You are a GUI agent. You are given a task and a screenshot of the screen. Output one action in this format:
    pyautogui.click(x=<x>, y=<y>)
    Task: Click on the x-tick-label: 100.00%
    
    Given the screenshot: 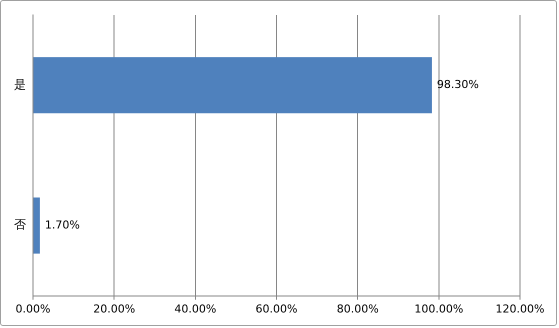 What is the action you would take?
    pyautogui.click(x=439, y=309)
    